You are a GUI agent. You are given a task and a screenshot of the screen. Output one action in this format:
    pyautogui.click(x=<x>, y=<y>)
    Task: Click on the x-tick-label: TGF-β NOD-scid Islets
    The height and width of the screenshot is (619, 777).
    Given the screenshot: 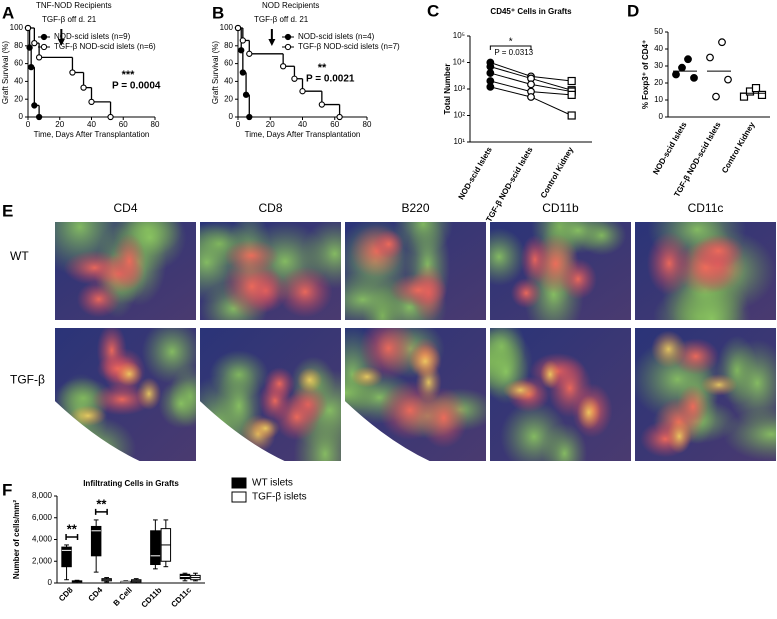 What is the action you would take?
    pyautogui.click(x=509, y=184)
    